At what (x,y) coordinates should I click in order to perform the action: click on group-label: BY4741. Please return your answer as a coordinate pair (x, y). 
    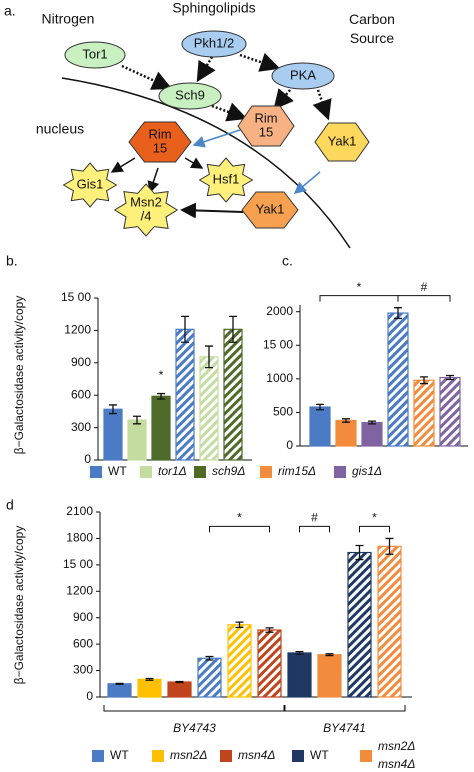
    Looking at the image, I should click on (344, 728).